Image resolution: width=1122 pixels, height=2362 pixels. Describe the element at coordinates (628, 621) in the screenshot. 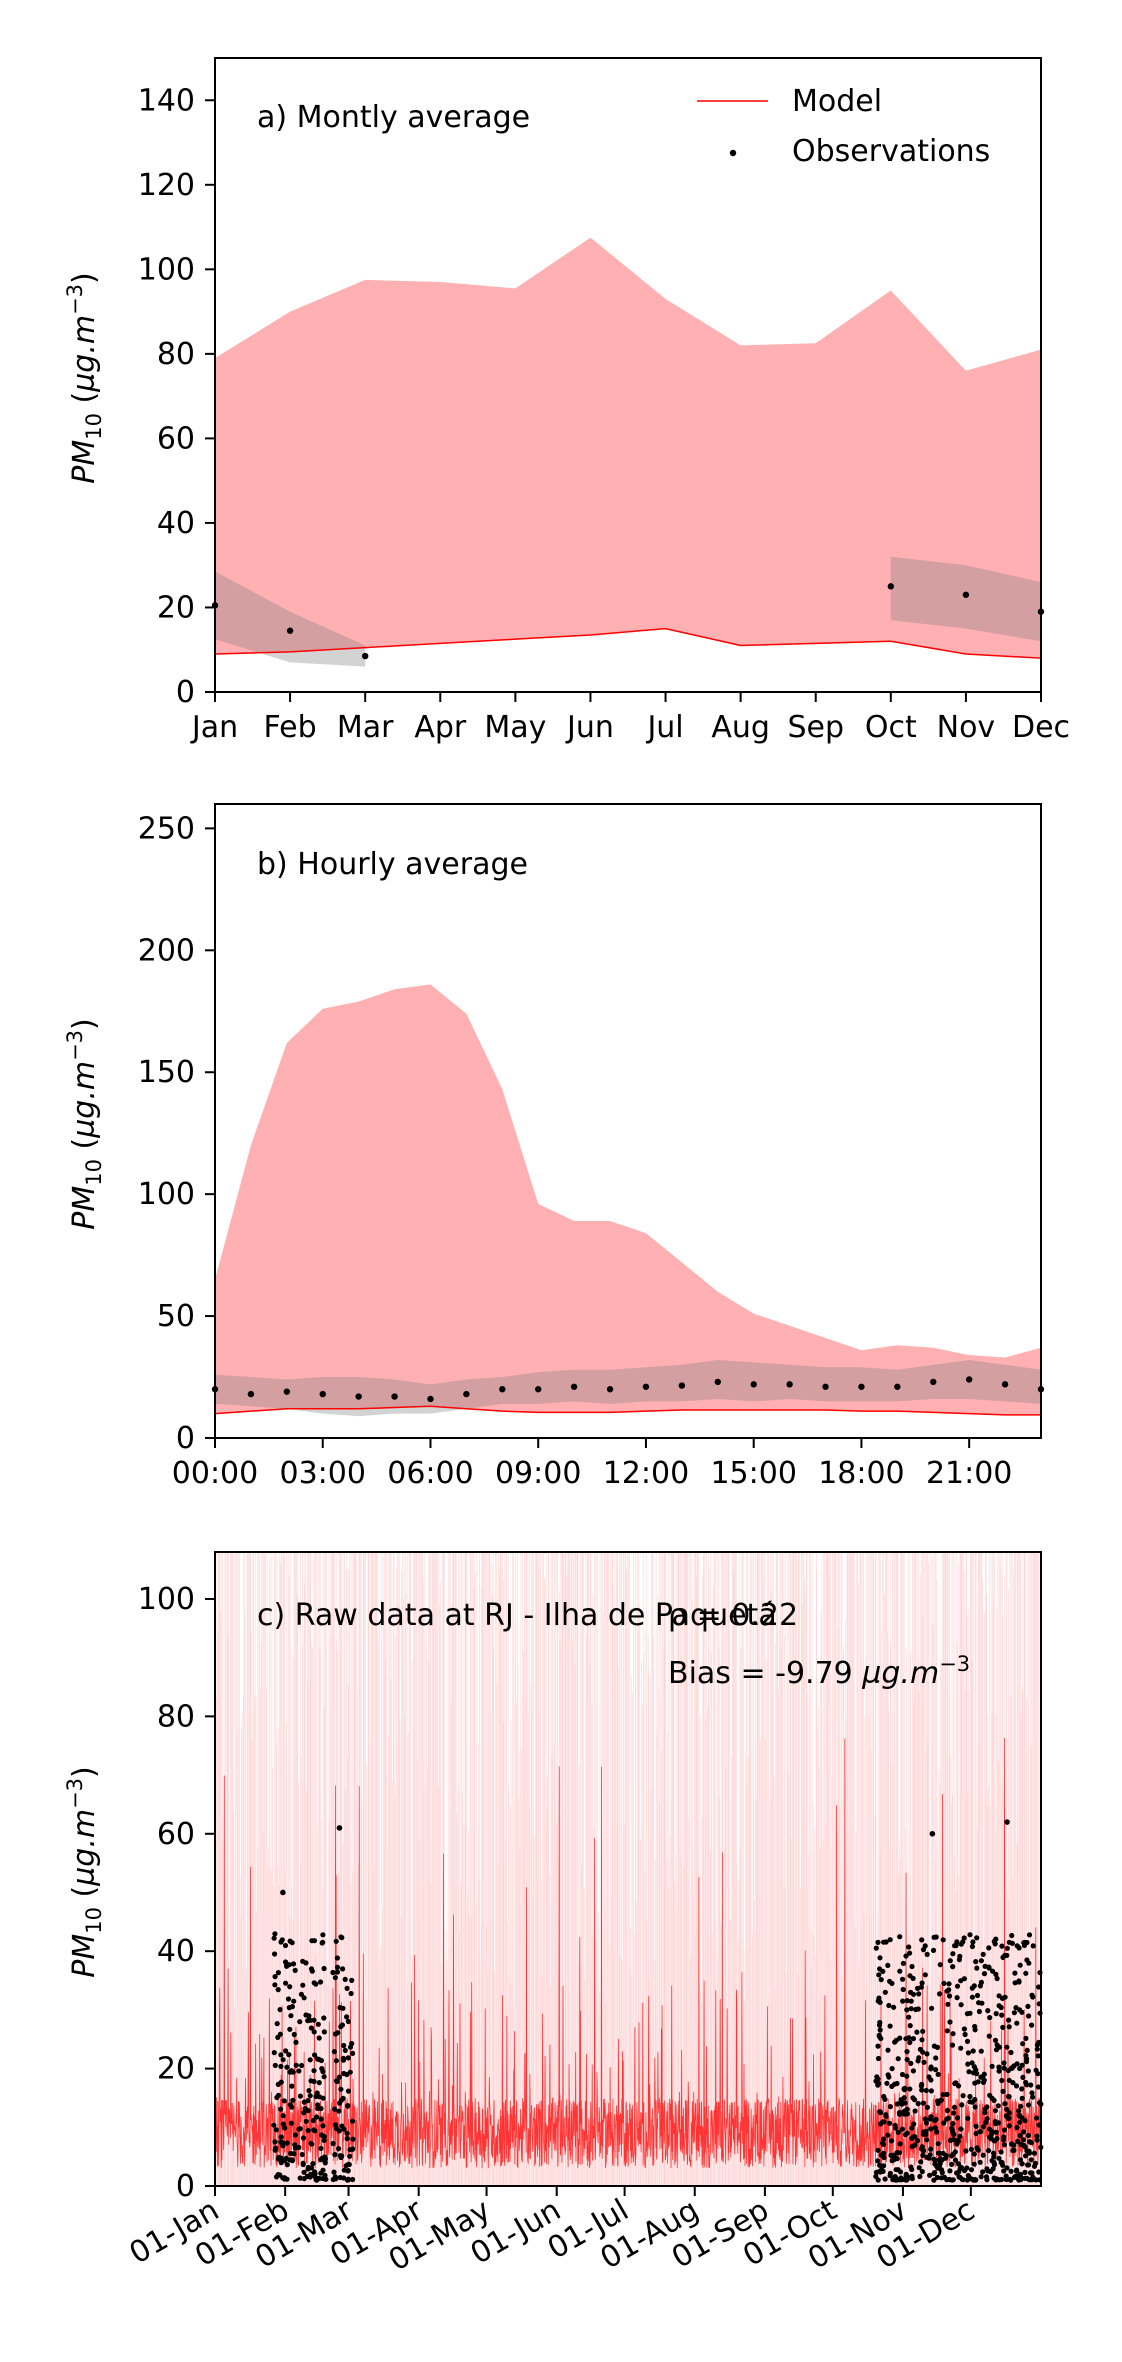

I see `panel-a-marks` at that location.